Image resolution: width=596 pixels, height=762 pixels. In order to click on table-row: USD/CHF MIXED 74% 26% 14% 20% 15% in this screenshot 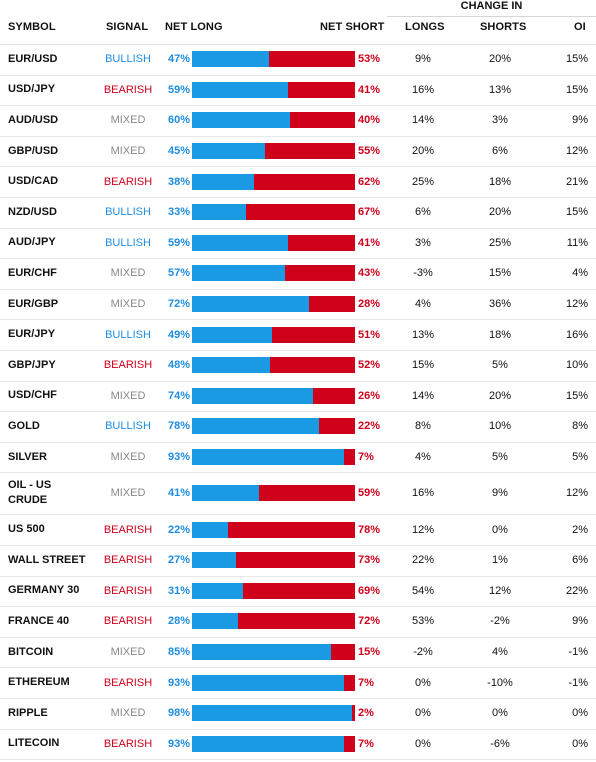, I will do `click(298, 397)`.